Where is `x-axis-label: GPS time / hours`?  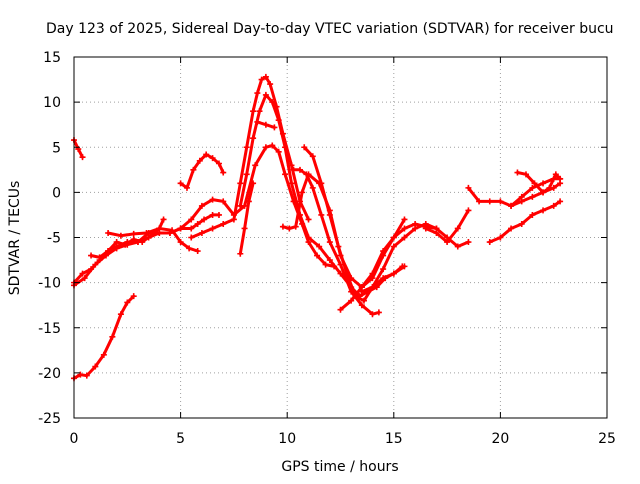
x-axis-label: GPS time / hours is located at coordinates (339, 467).